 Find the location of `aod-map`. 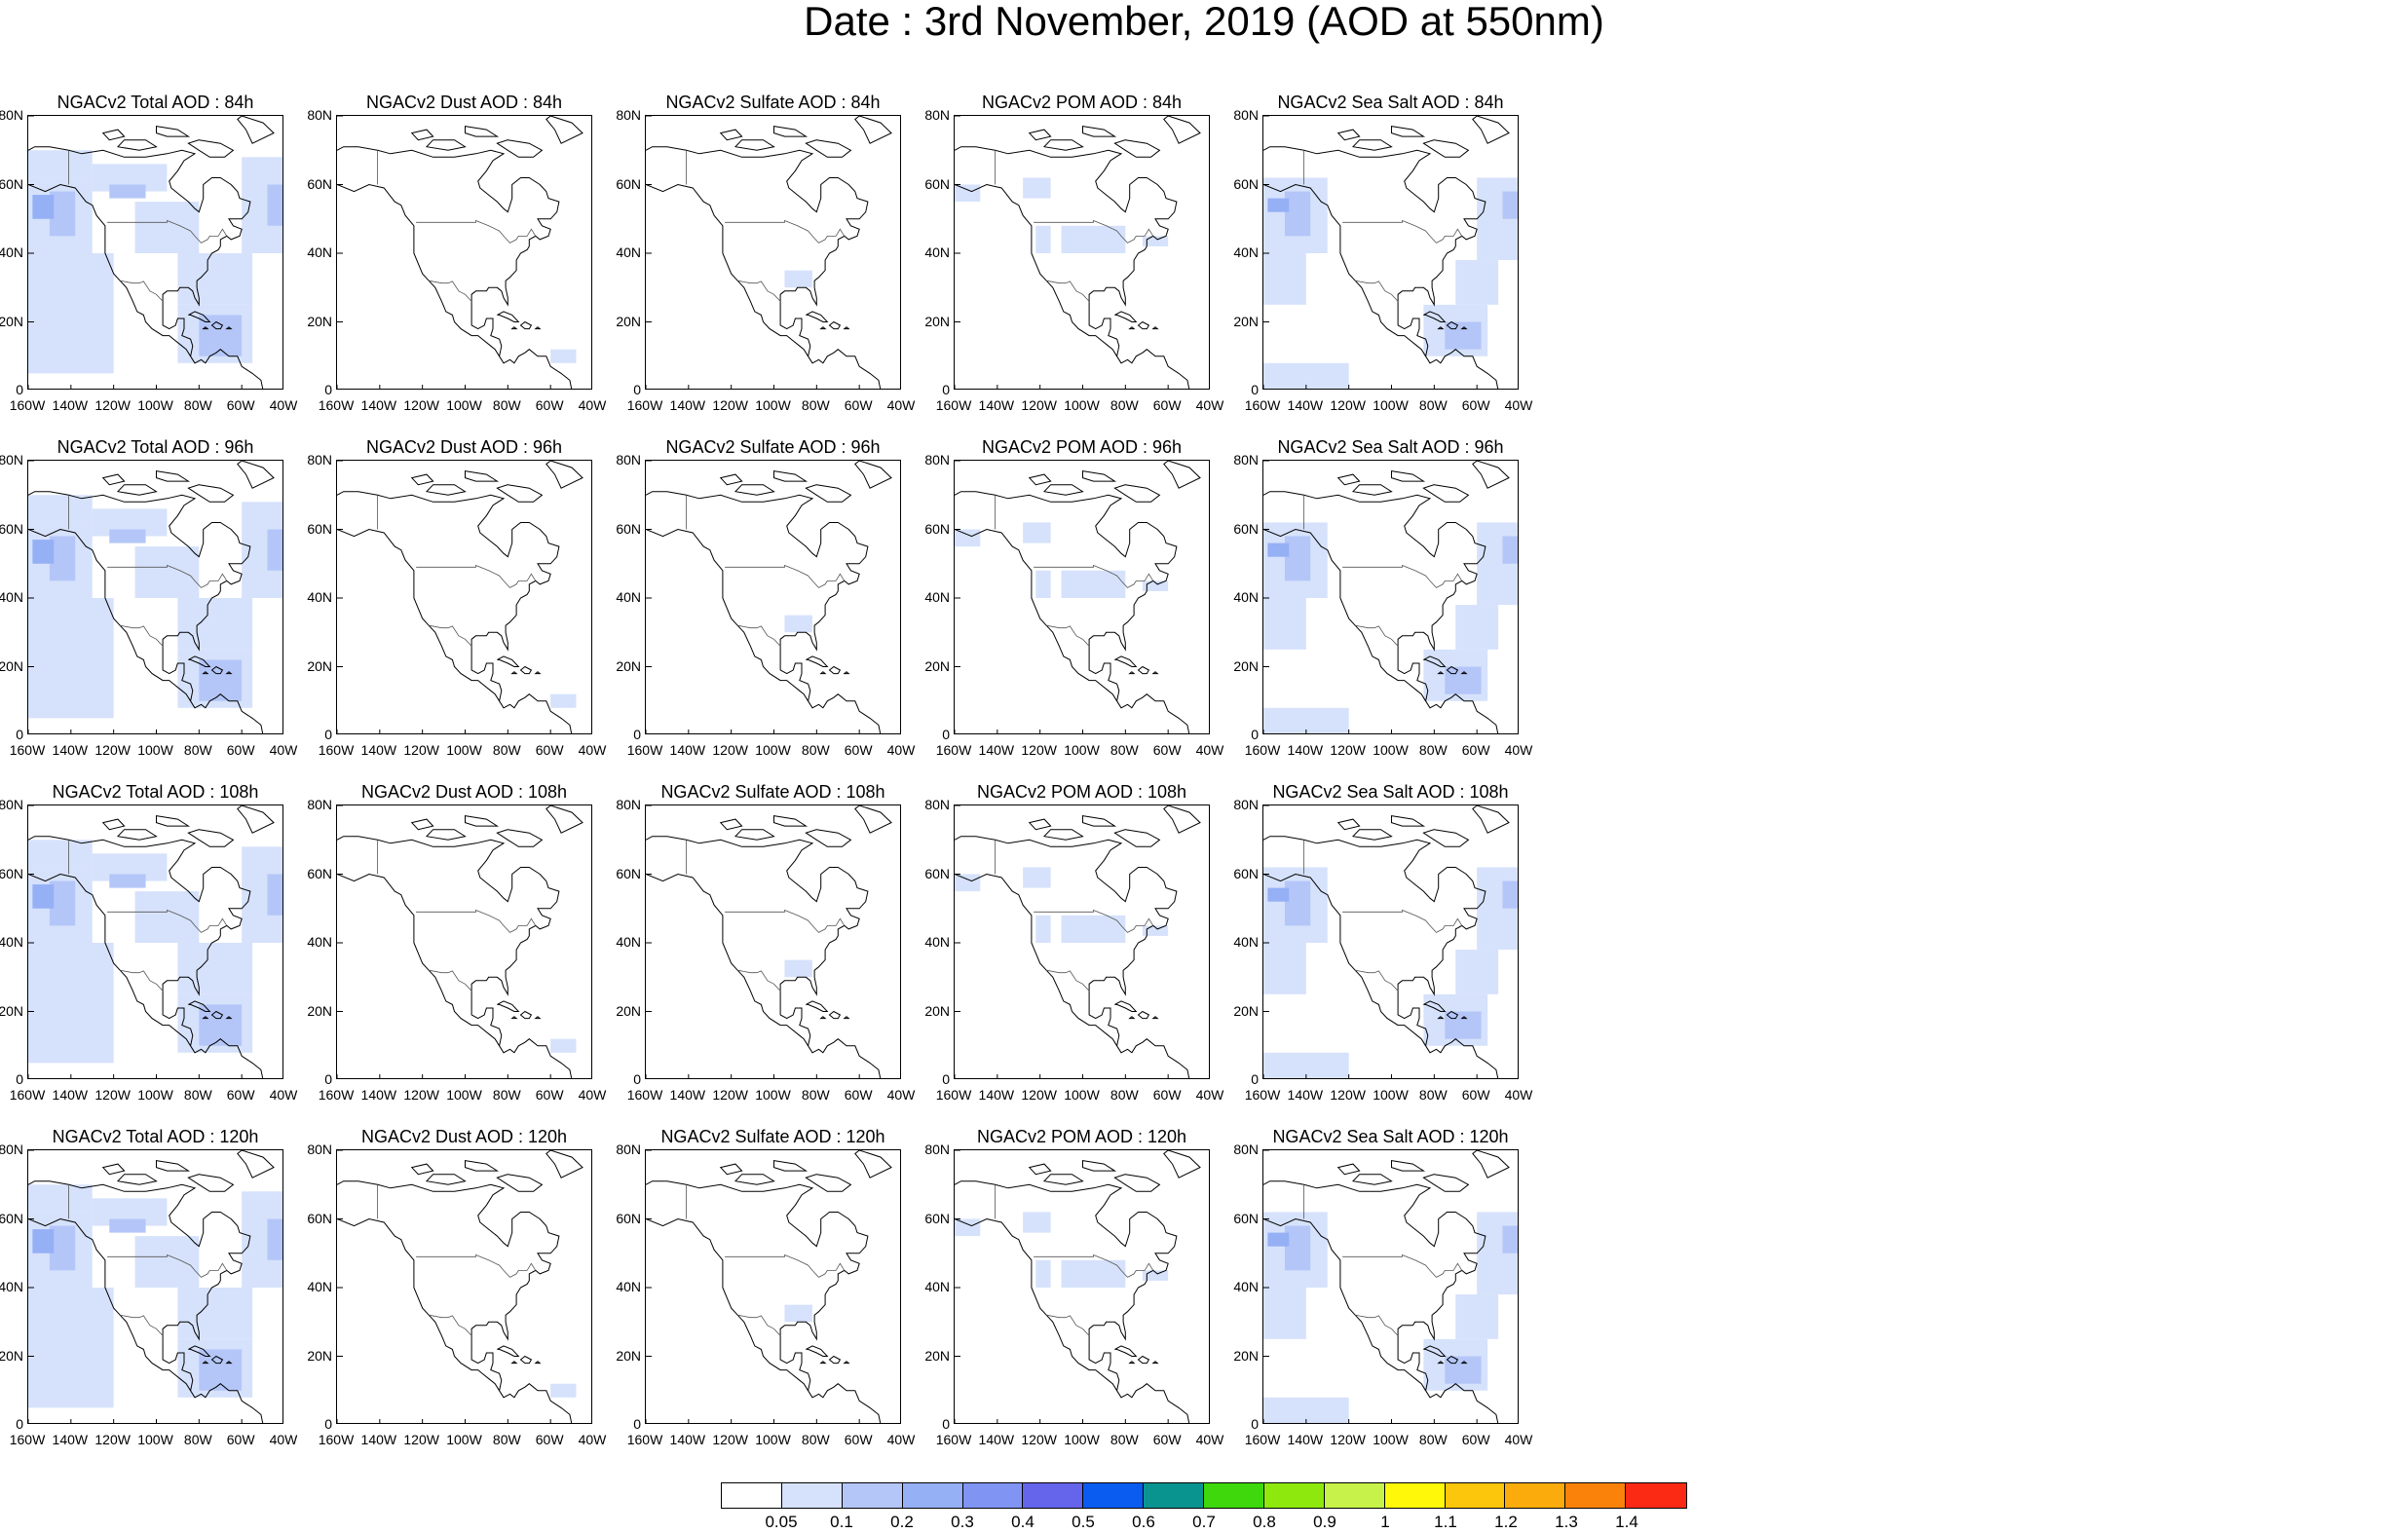

aod-map is located at coordinates (1078, 941).